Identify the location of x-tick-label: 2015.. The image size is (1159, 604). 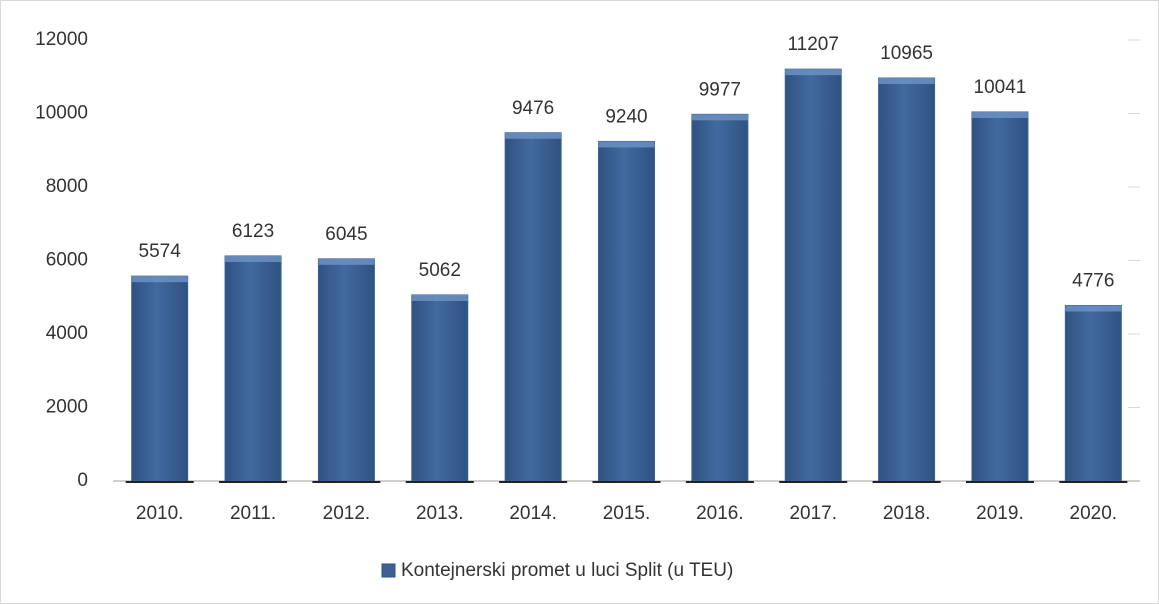
(627, 513).